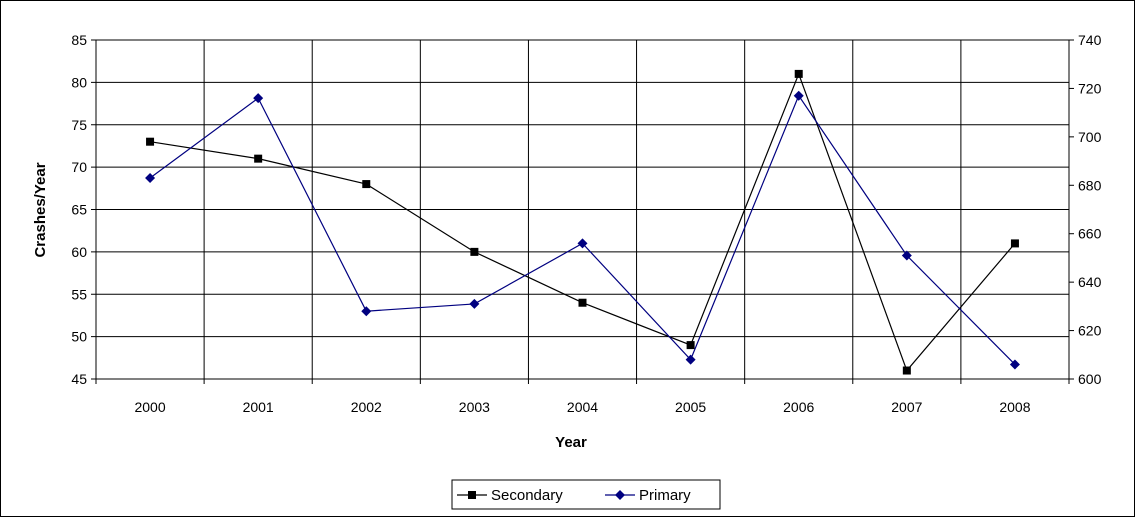  What do you see at coordinates (79, 167) in the screenshot?
I see `left-tick-label: 70` at bounding box center [79, 167].